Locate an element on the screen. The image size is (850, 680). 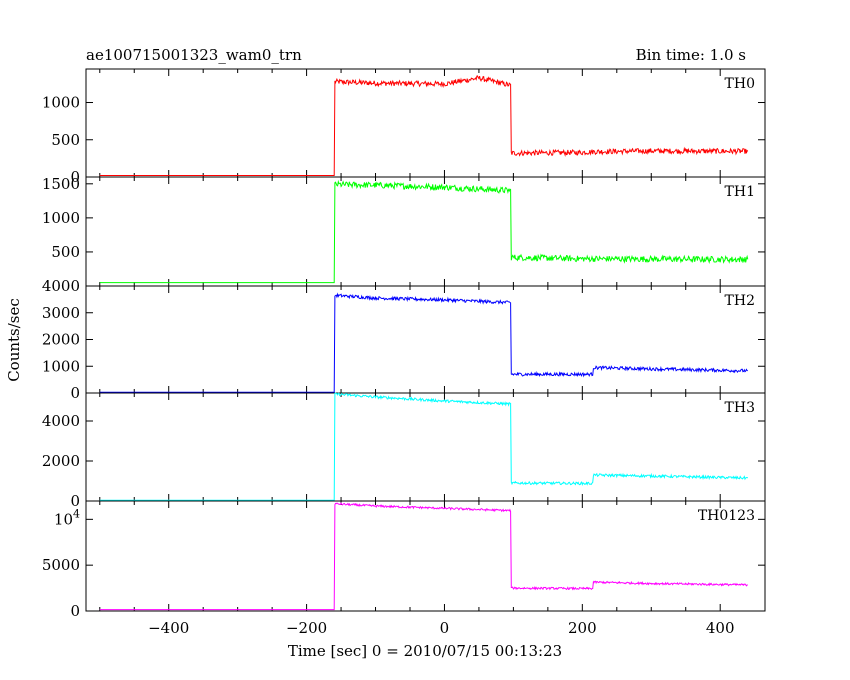
y-axis-label: Counts/sec is located at coordinates (14, 340).